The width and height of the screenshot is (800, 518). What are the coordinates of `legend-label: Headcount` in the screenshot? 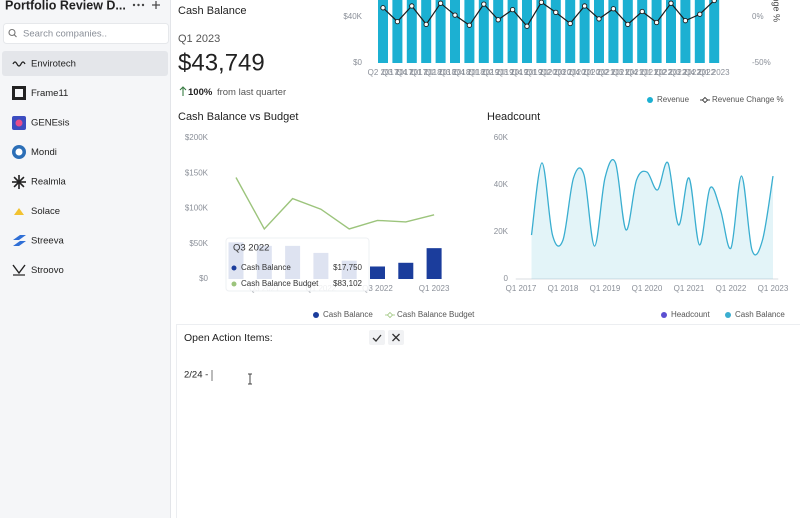 It's located at (690, 314).